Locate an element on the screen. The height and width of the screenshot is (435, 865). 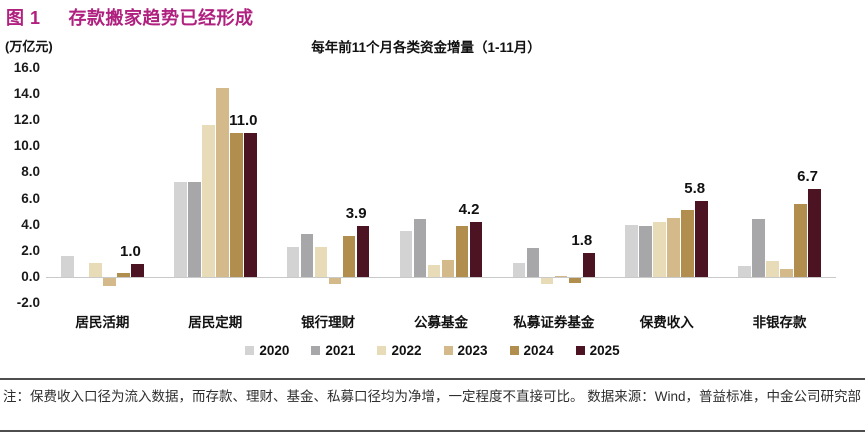
bar-2023-私募证券基金 is located at coordinates (561, 276).